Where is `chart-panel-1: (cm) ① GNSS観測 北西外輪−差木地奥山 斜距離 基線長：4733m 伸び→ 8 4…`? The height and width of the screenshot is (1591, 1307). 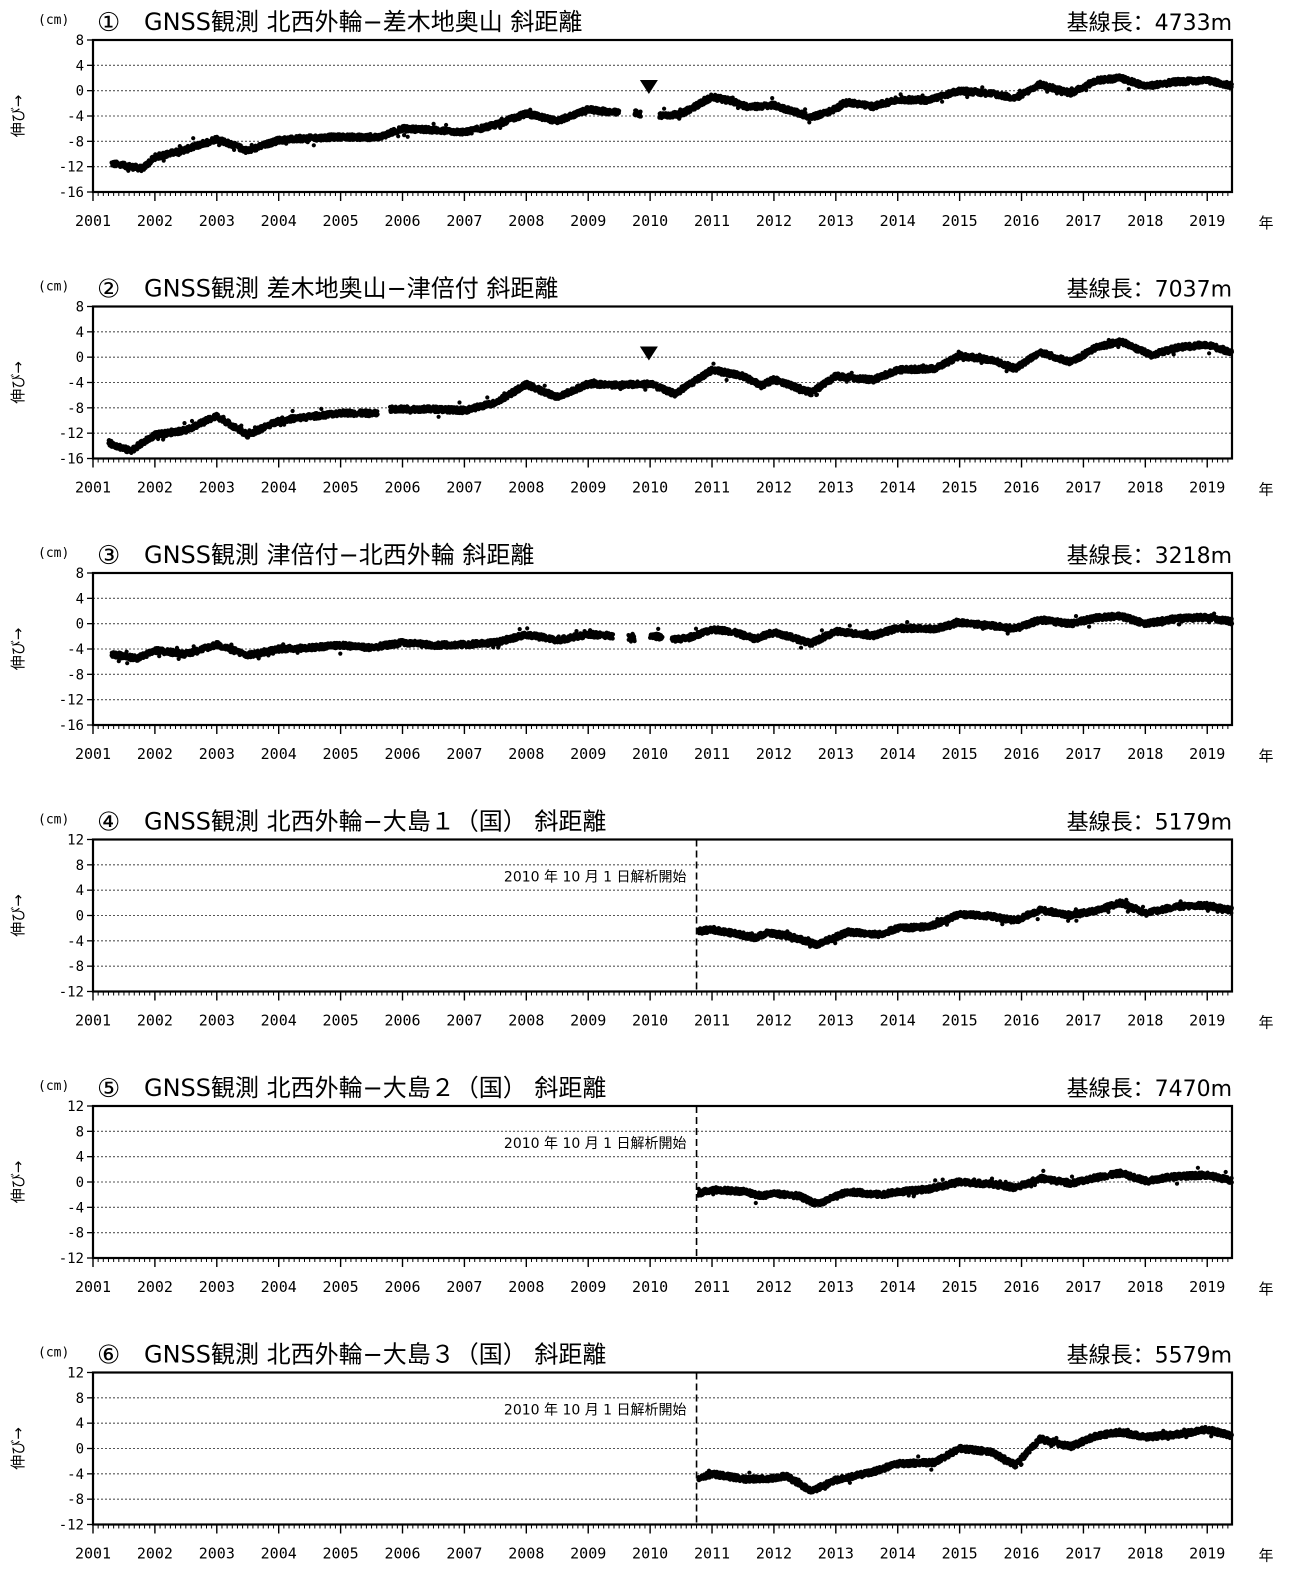 chart-panel-1: (cm) ① GNSS観測 北西外輪−差木地奥山 斜距離 基線長：4733m 伸び→ 8 4… is located at coordinates (641, 120).